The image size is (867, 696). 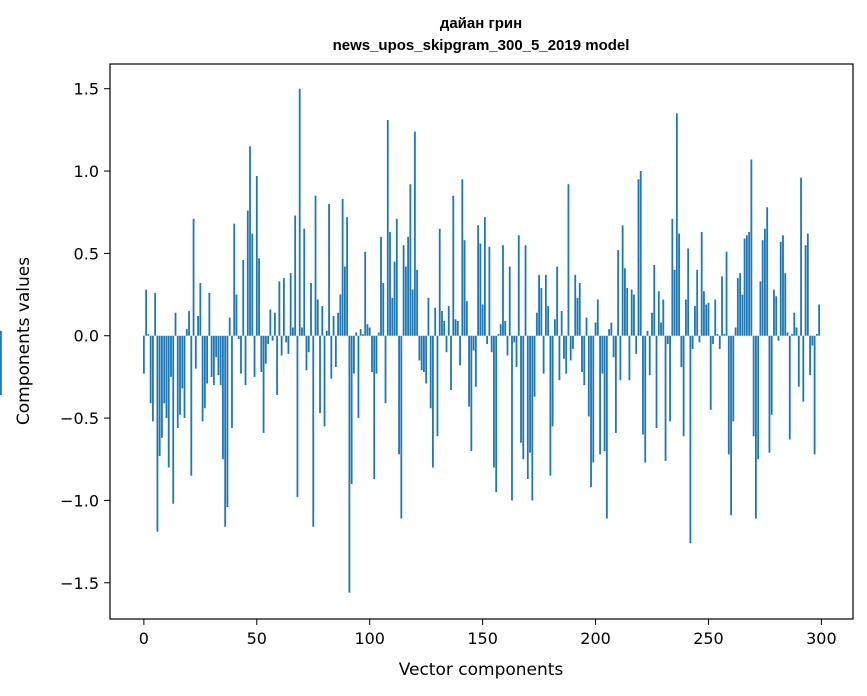 I want to click on y-tick-label: −1.0, so click(x=79, y=500).